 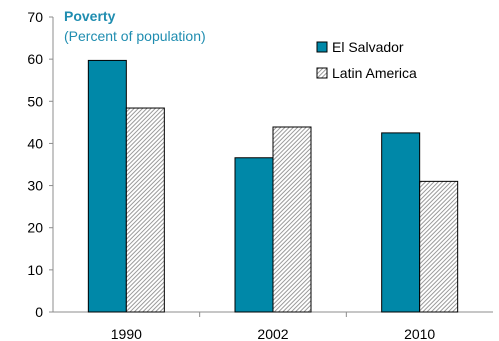 I want to click on y-tick-label: 60, so click(x=35, y=59).